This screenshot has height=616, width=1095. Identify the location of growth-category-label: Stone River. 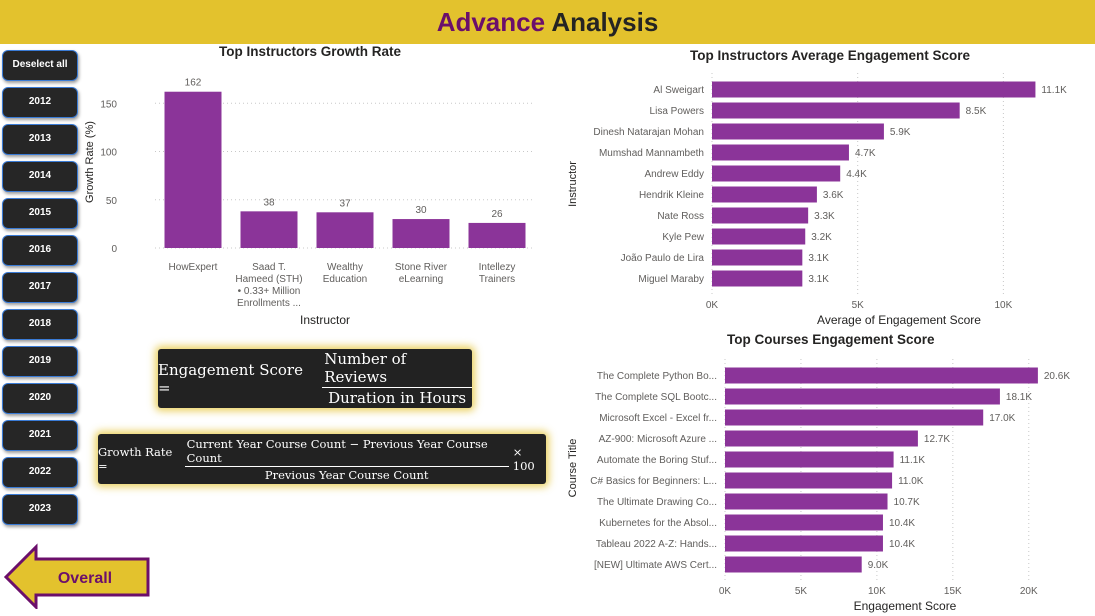
(421, 267).